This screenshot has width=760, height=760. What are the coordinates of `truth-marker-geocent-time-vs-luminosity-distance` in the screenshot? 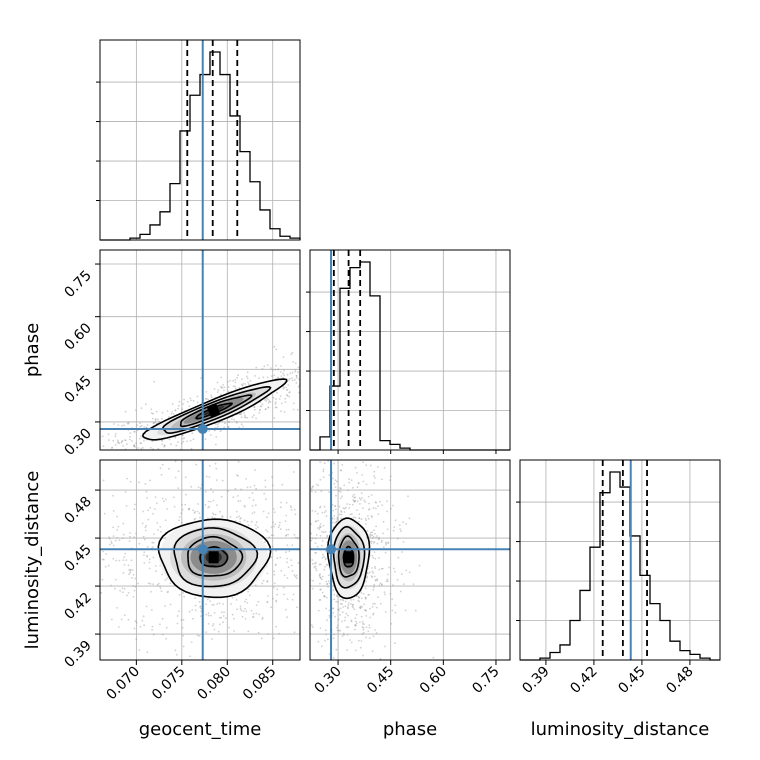 It's located at (202, 549).